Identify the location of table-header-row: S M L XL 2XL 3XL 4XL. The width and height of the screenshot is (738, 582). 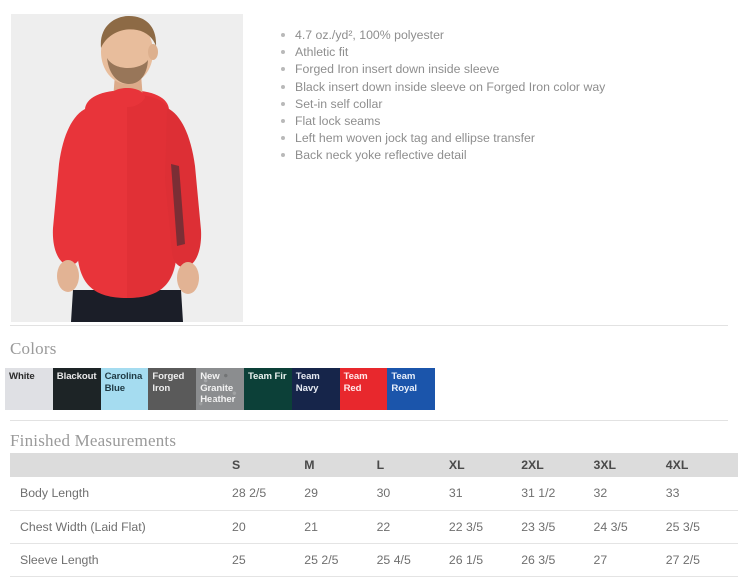
(374, 465).